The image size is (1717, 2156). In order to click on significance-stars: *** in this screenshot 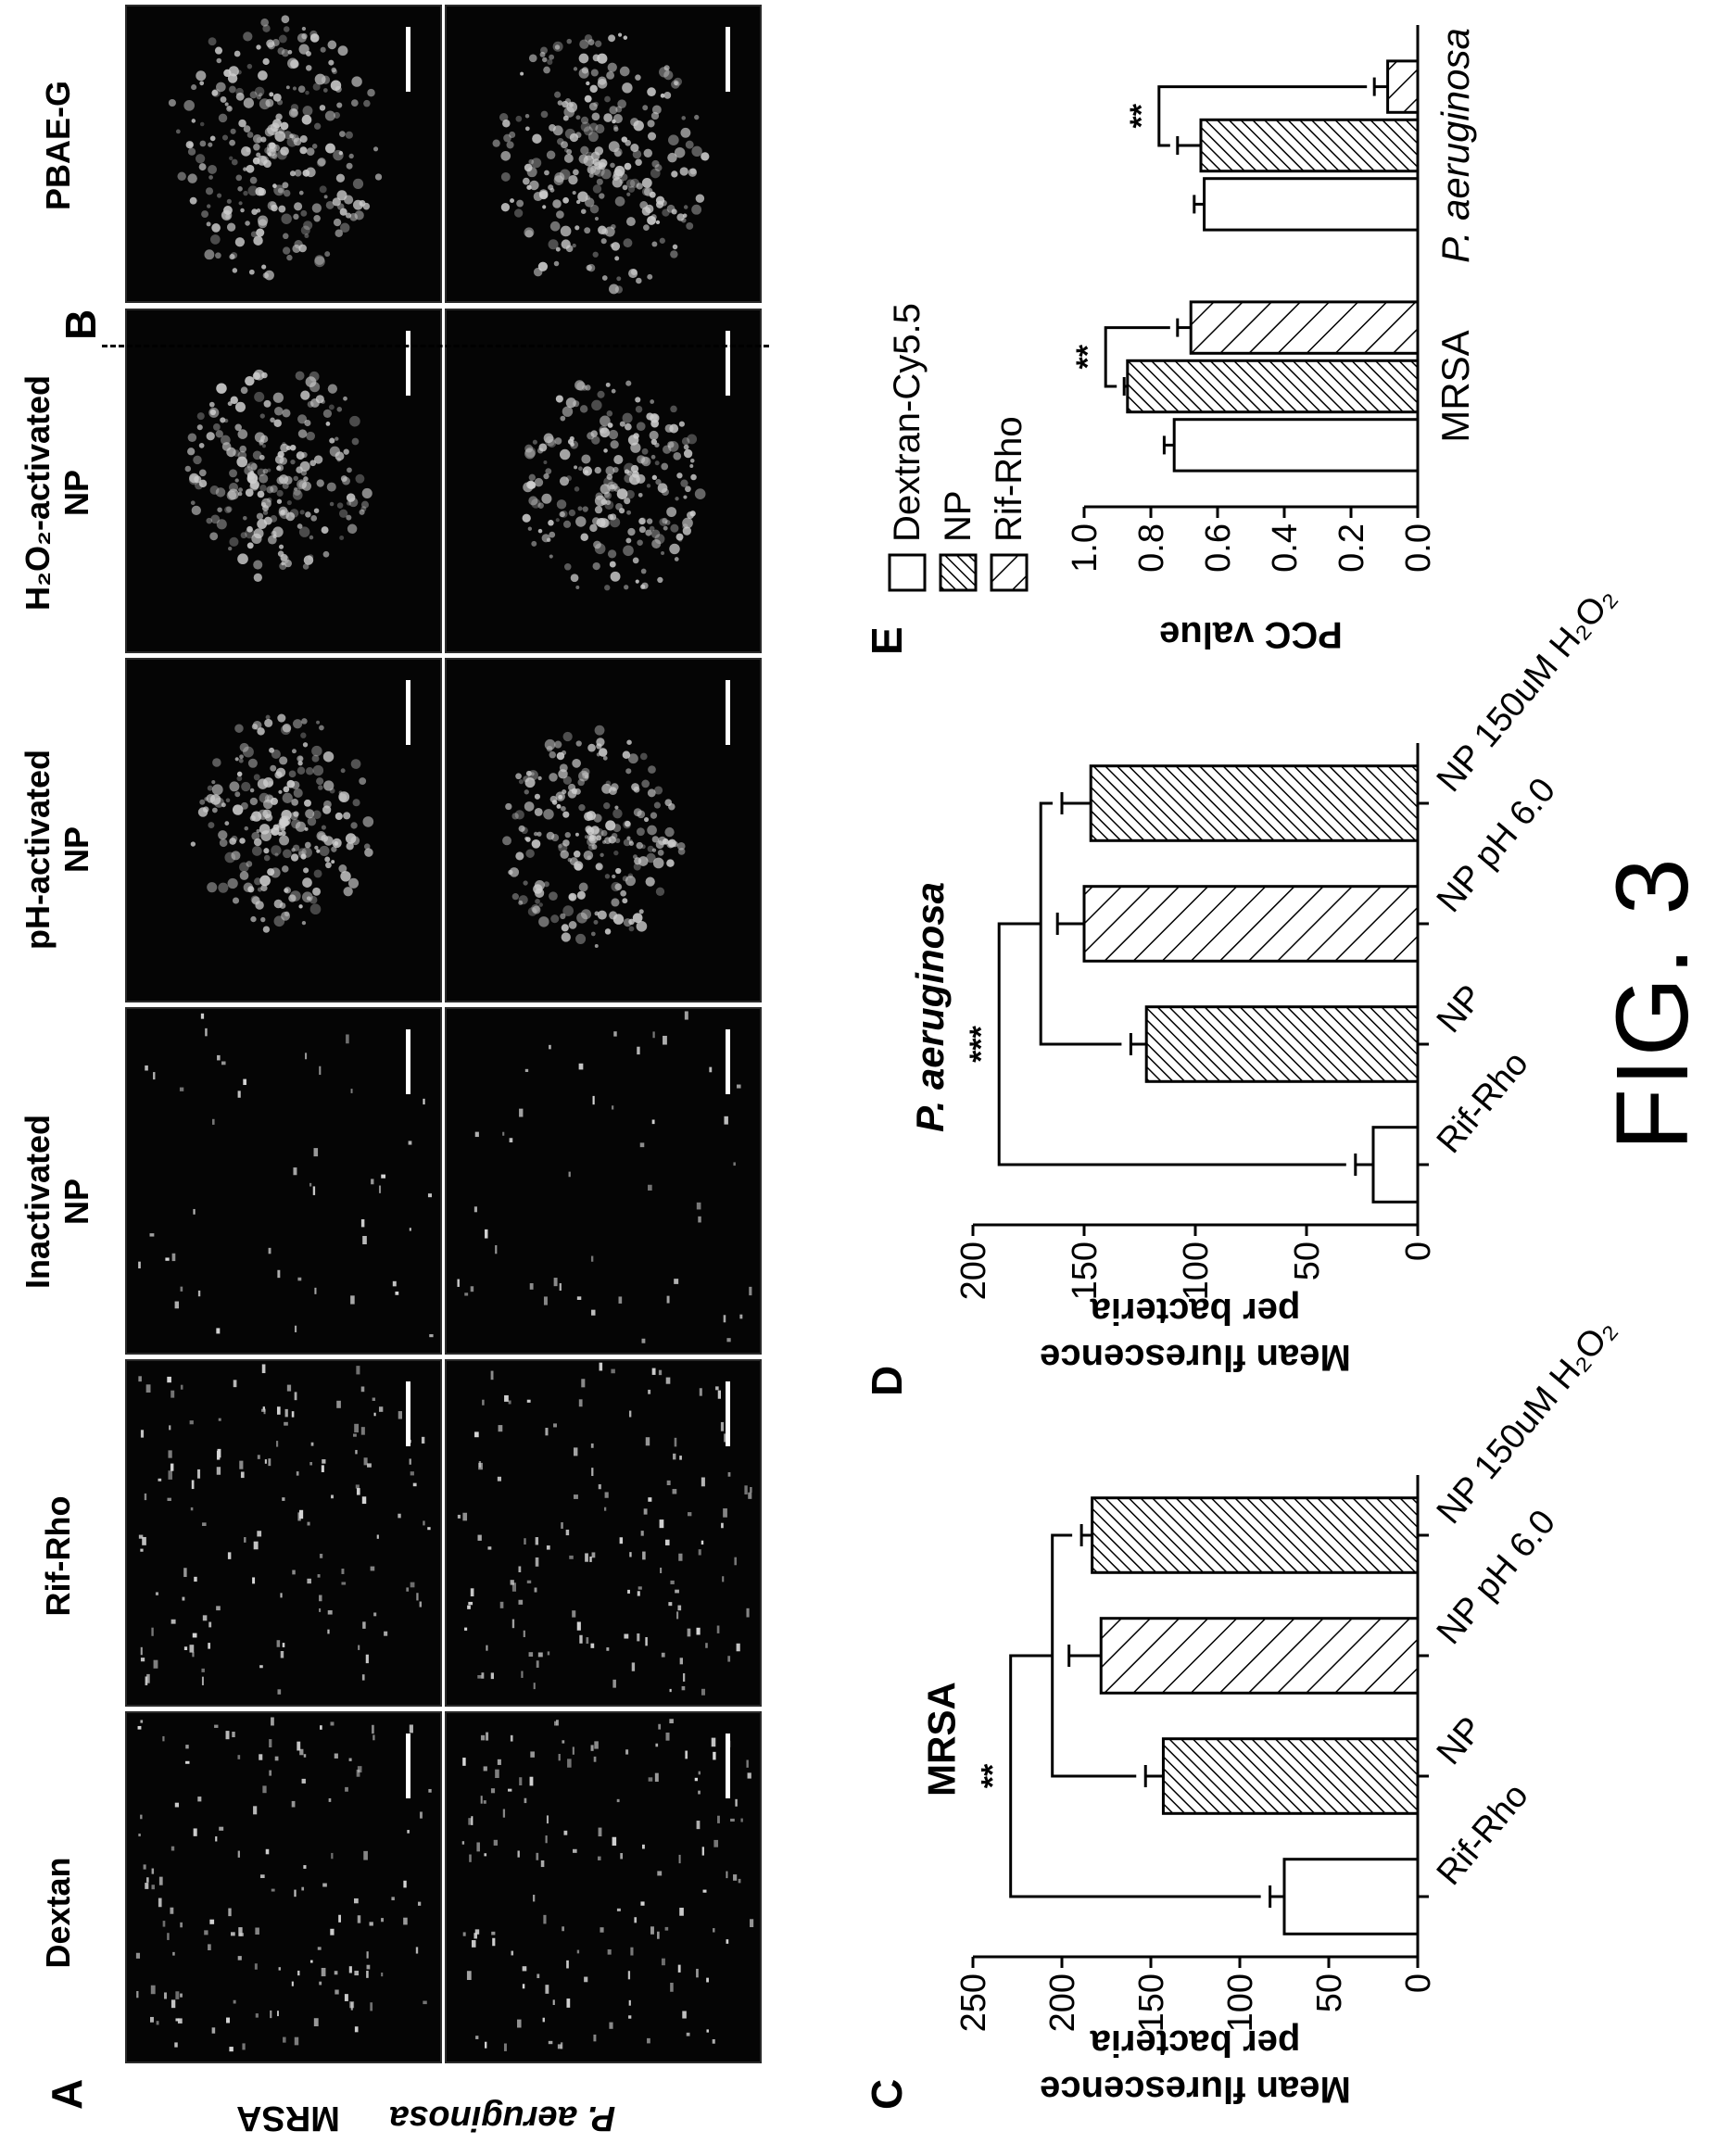, I will do `click(981, 1043)`.